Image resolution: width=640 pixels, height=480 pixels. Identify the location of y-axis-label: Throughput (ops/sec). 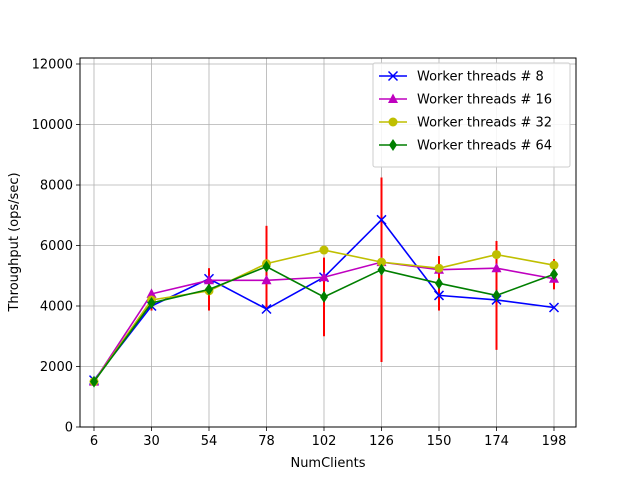
(14, 242).